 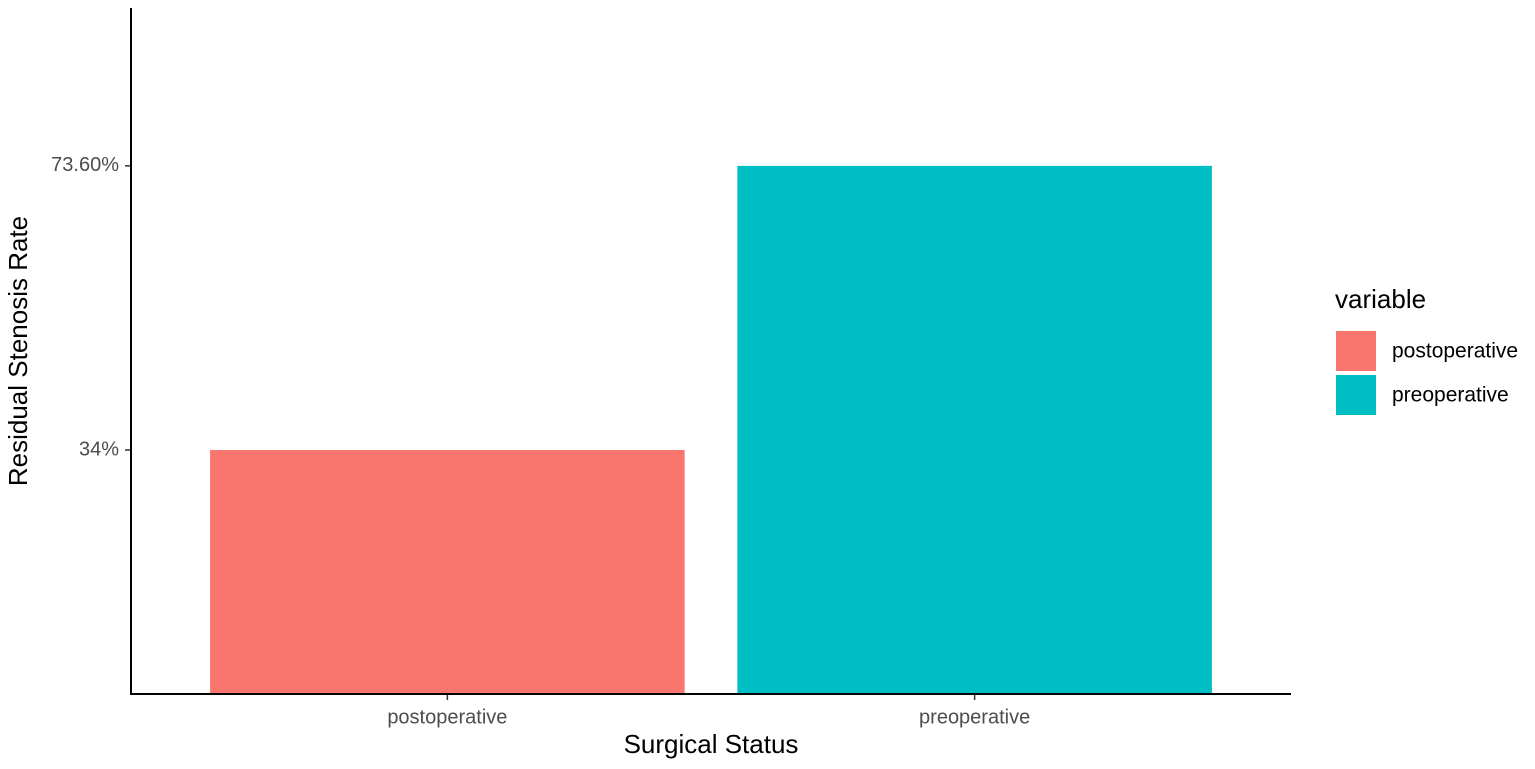 I want to click on x-tick-label: postoperative, so click(x=447, y=717).